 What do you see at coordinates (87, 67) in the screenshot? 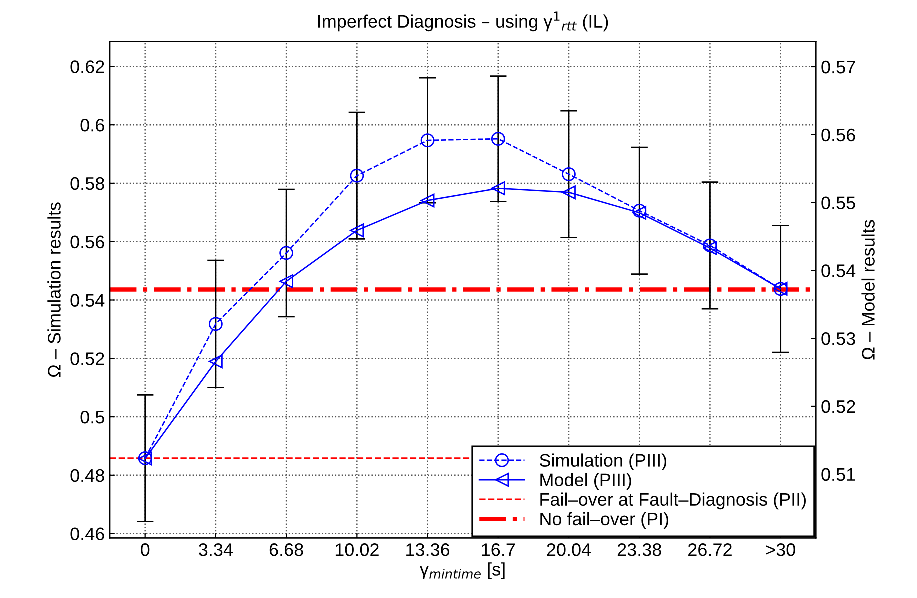
I see `y-tick-label: 0.62` at bounding box center [87, 67].